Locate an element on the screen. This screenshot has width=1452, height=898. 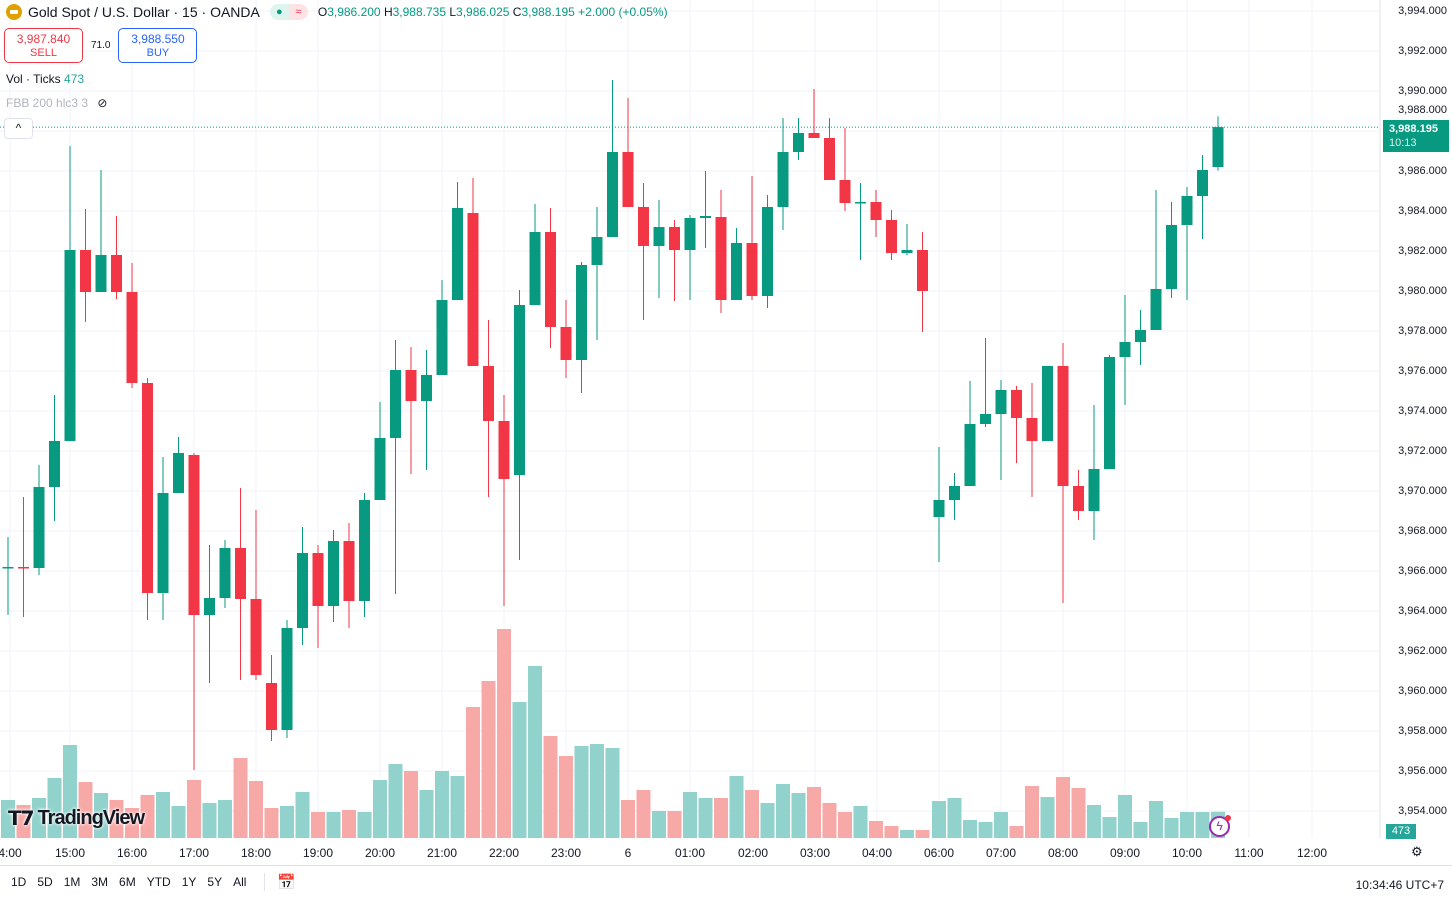
fbb-indicator-legend: FBB 200 hlc3 3 ⊘ is located at coordinates (57, 103).